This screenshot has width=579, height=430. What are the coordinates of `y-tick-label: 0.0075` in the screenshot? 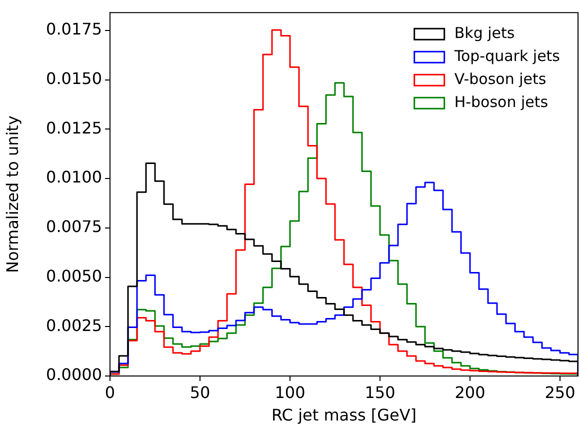 It's located at (74, 226).